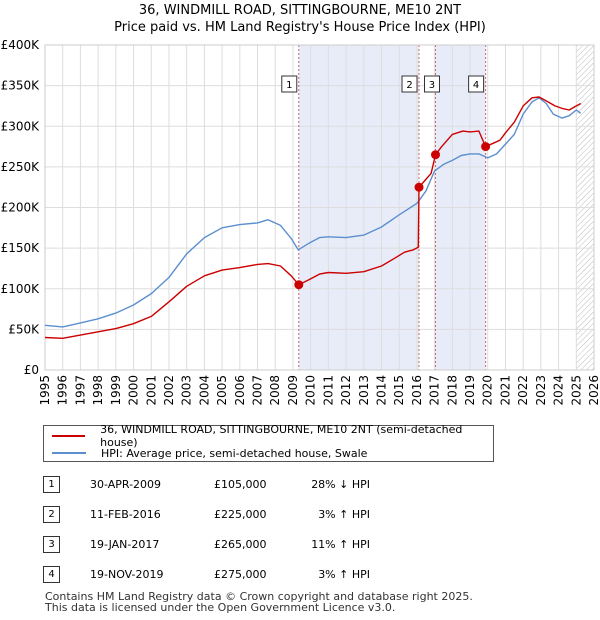 The width and height of the screenshot is (600, 620). I want to click on x-tick-label: 2009, so click(293, 390).